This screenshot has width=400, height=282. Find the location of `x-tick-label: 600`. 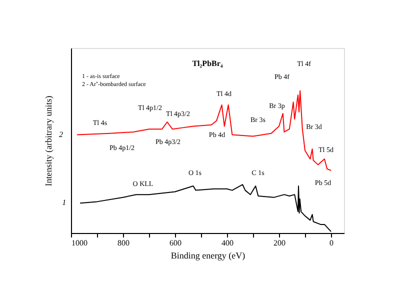

x-tick-label: 600 is located at coordinates (176, 243).